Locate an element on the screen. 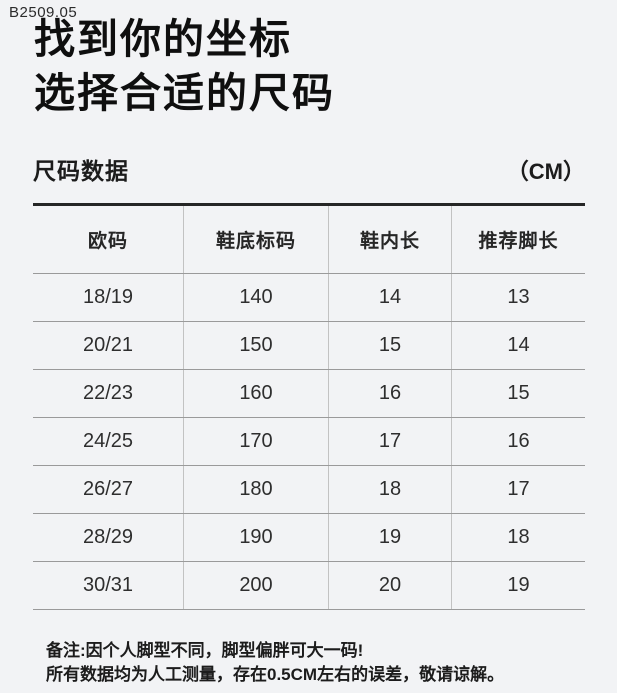  column-header-eu-size: 欧码 is located at coordinates (108, 239).